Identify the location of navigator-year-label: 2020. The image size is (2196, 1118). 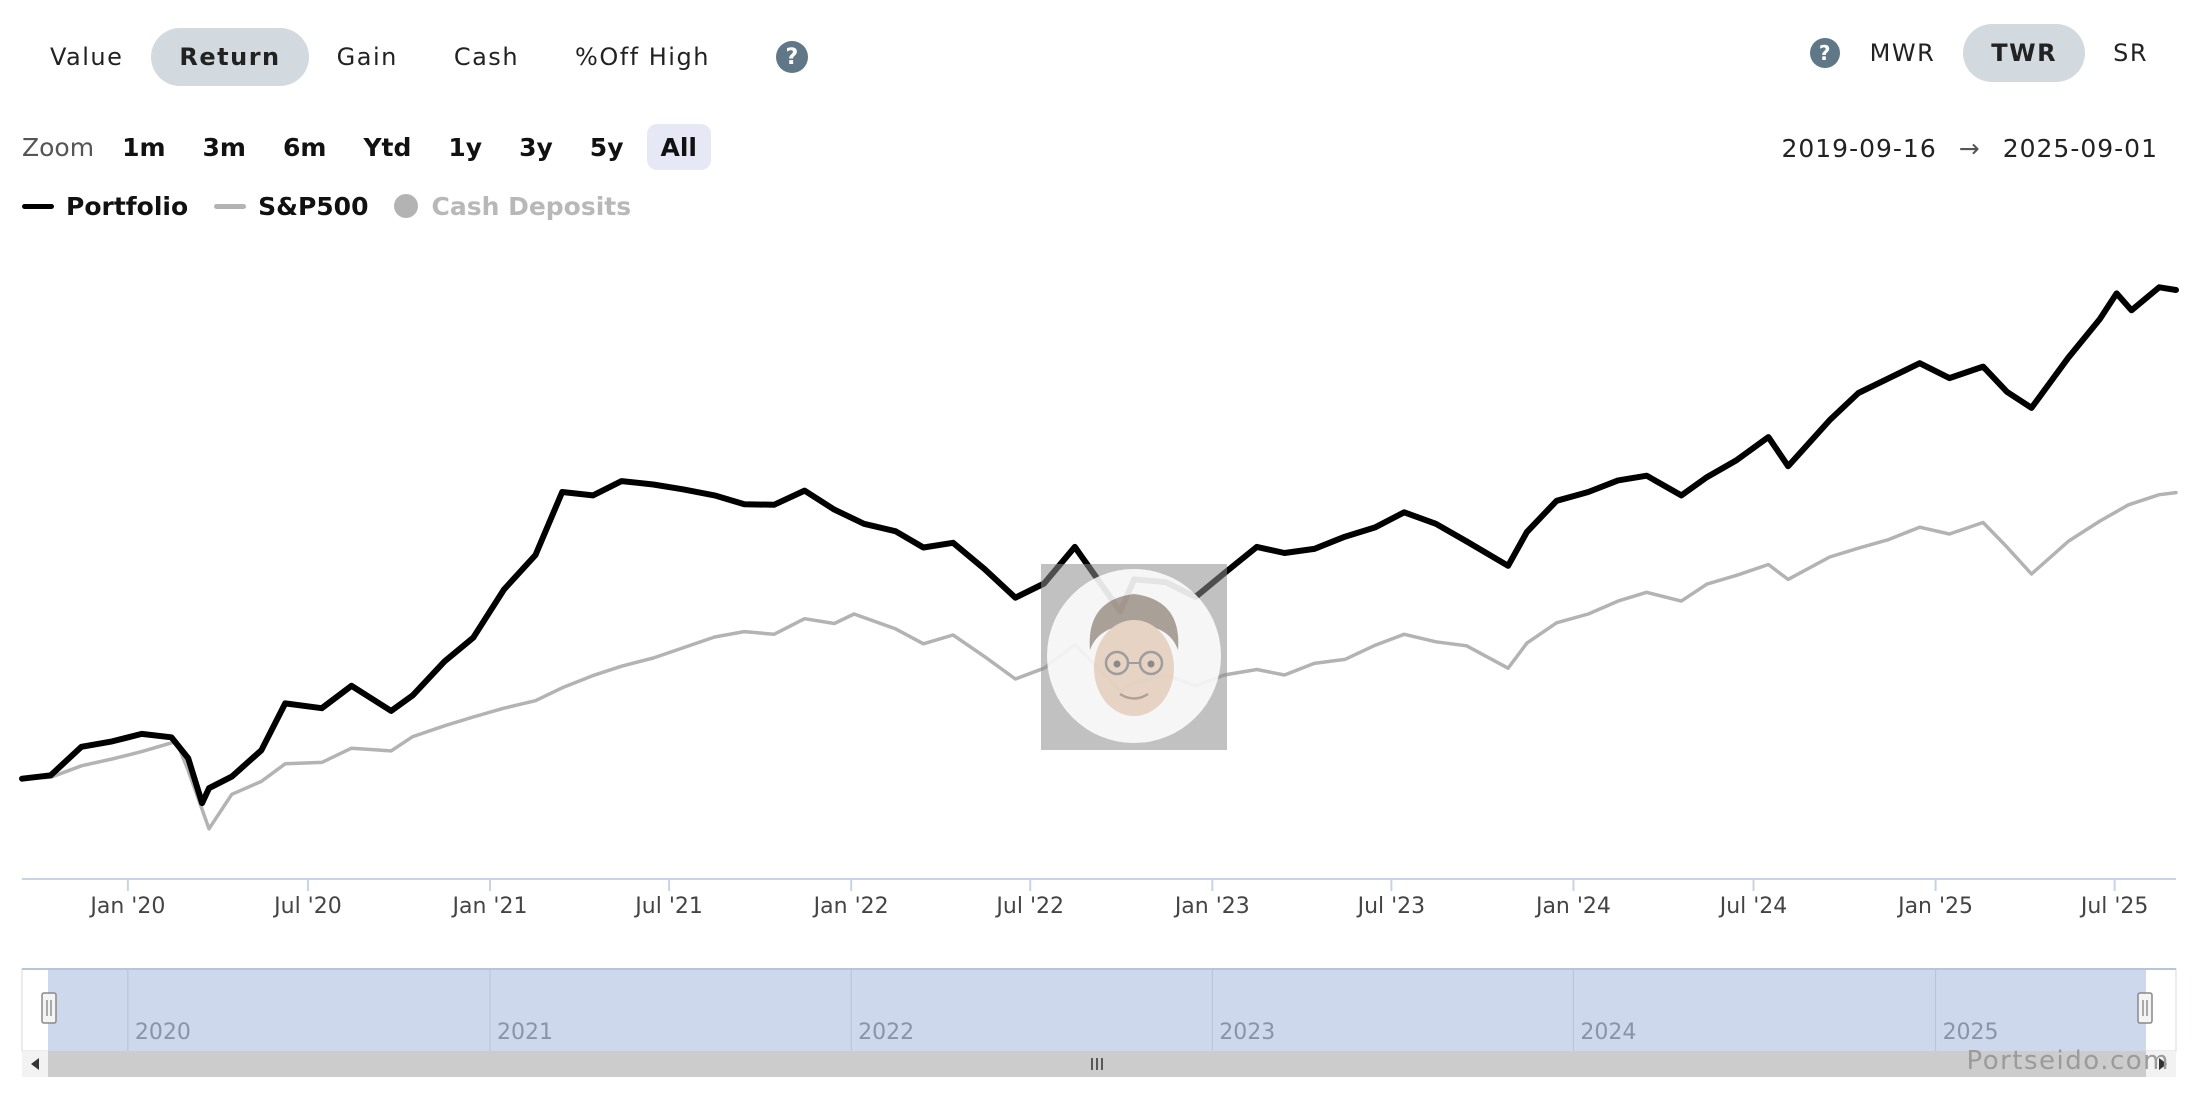
(163, 1032).